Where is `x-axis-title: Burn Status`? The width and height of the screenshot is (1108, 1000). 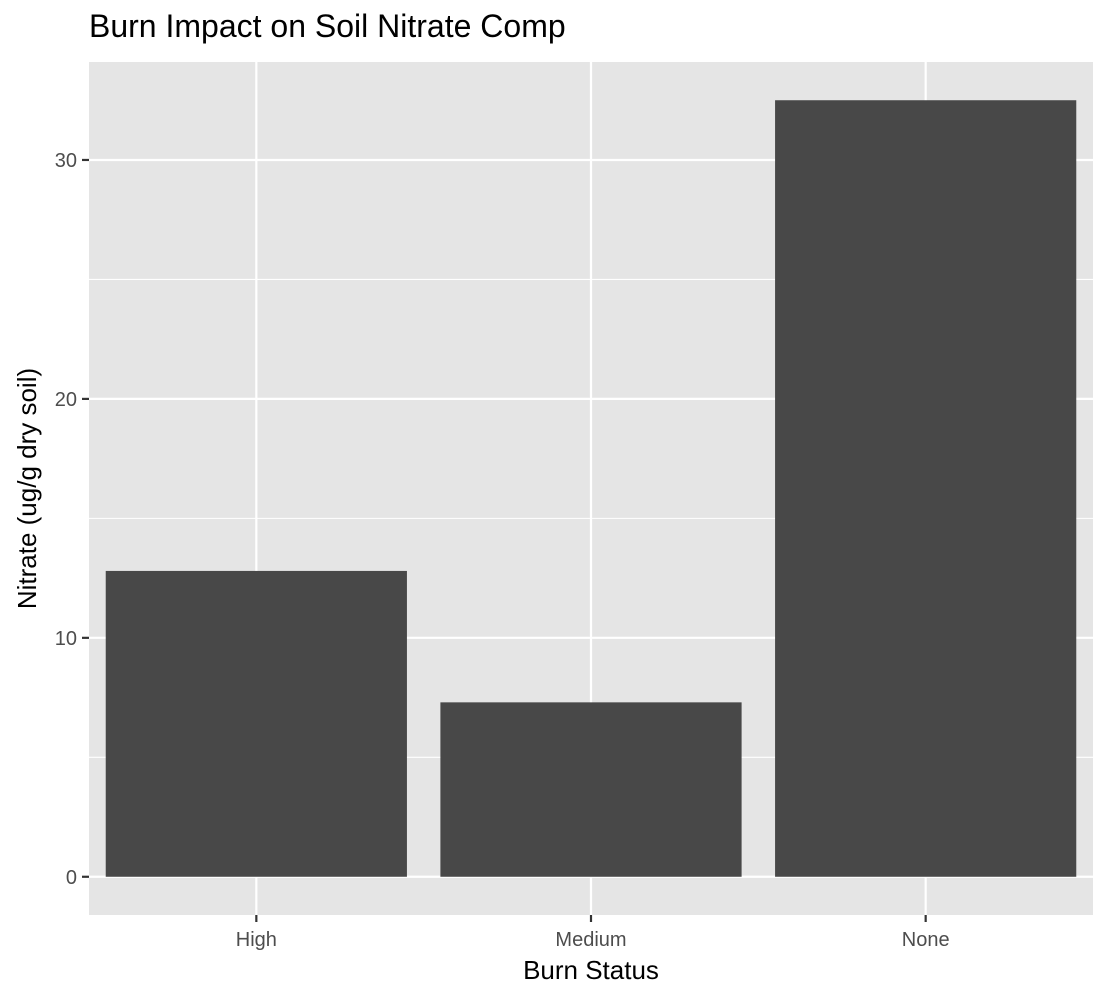
x-axis-title: Burn Status is located at coordinates (591, 970).